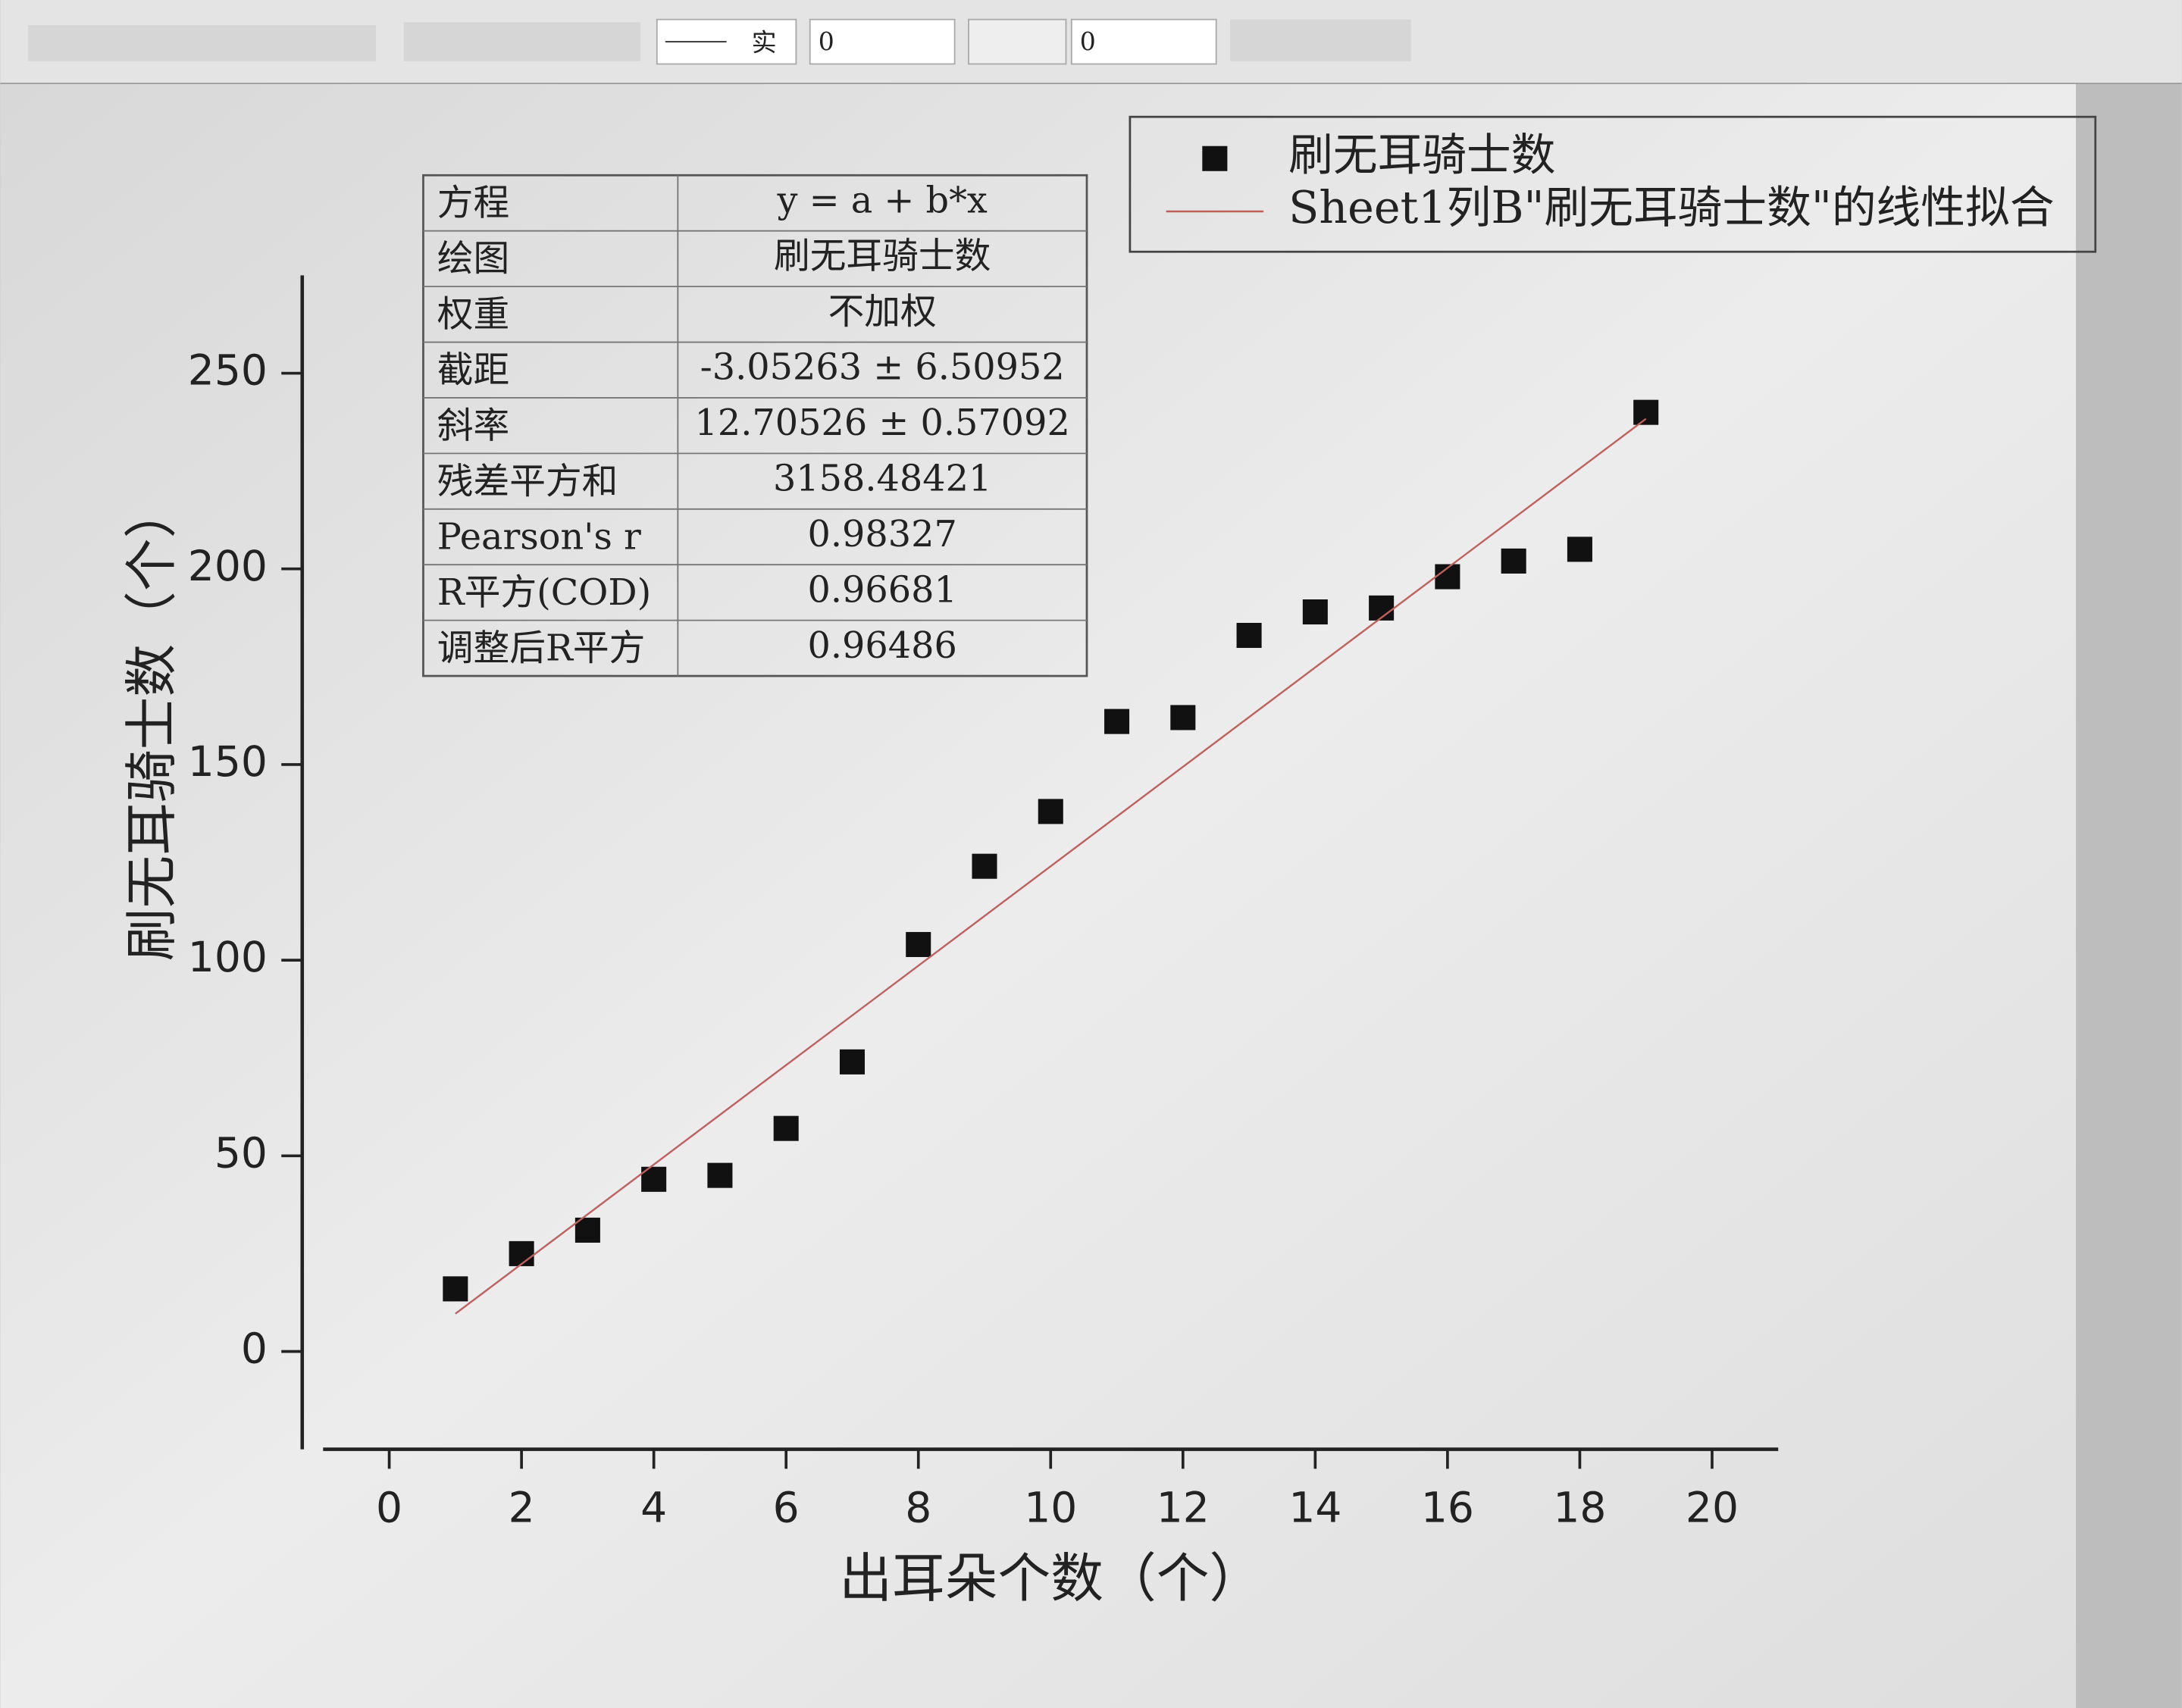 The width and height of the screenshot is (2182, 1708). I want to click on table-key: 斜率, so click(473, 426).